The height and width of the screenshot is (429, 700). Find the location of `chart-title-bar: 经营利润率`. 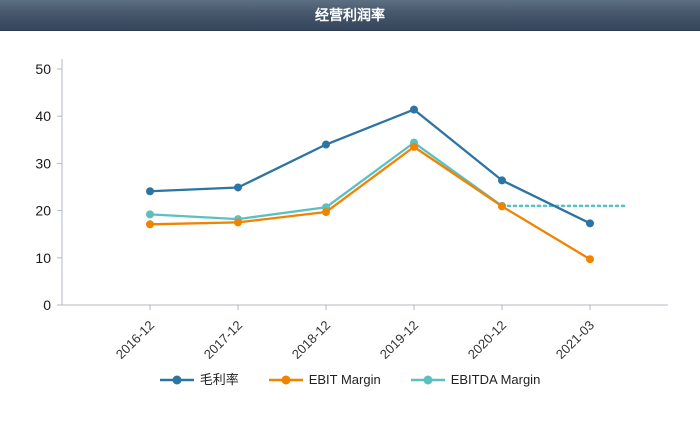

chart-title-bar: 经营利润率 is located at coordinates (350, 15).